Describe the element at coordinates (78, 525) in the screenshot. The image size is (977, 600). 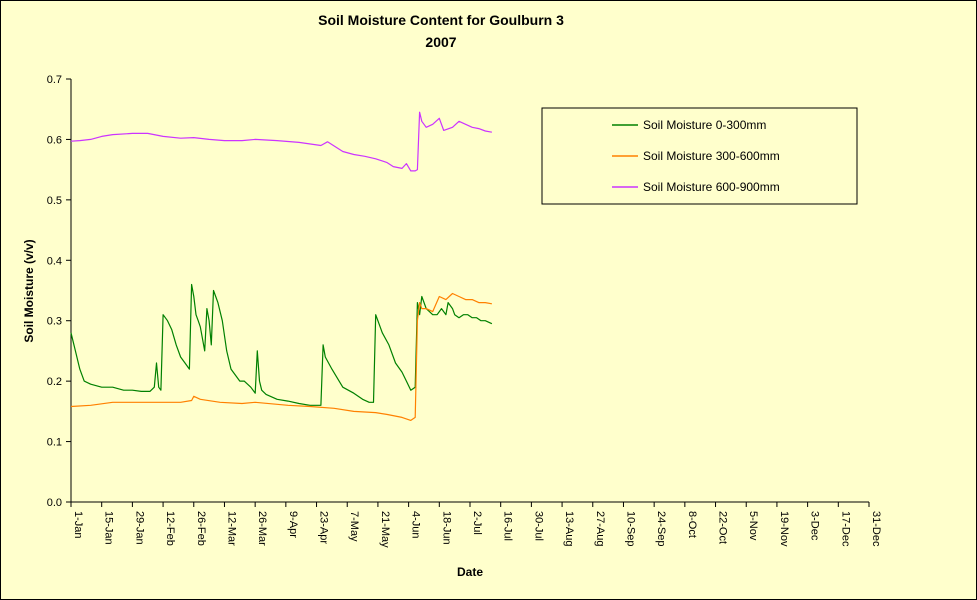
I see `x-tick-label: 1-Jan` at that location.